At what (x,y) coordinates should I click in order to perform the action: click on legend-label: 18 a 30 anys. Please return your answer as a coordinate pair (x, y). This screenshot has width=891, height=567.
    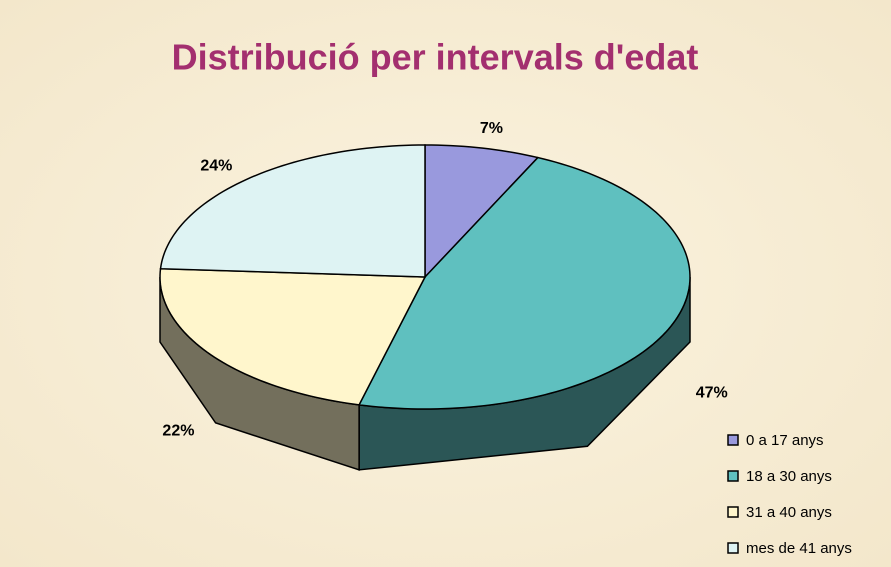
    Looking at the image, I should click on (789, 476).